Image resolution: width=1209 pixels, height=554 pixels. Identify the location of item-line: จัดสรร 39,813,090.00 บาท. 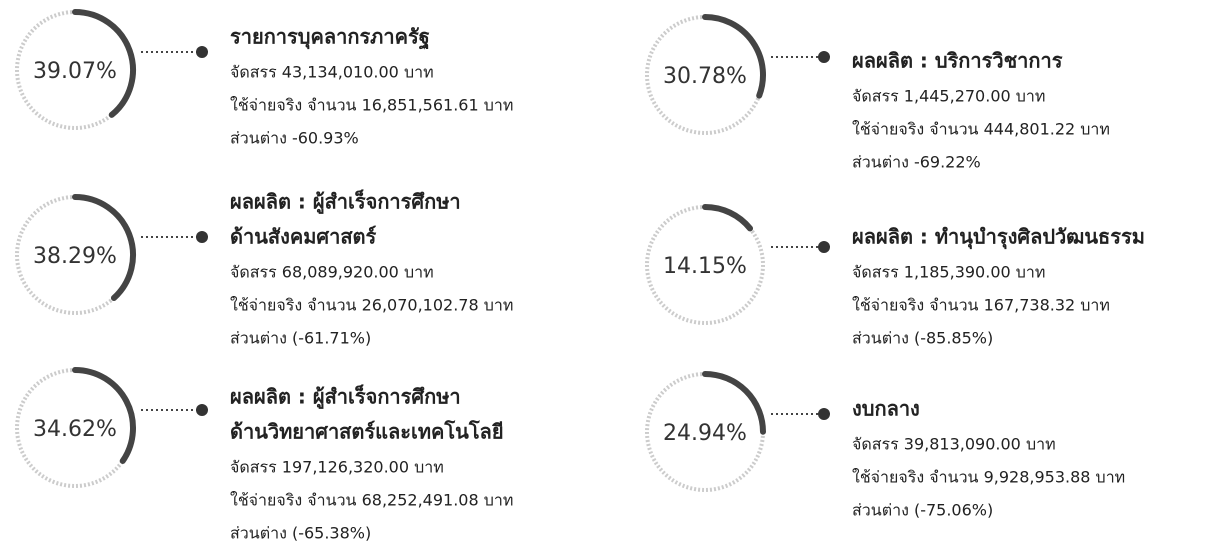
(954, 444).